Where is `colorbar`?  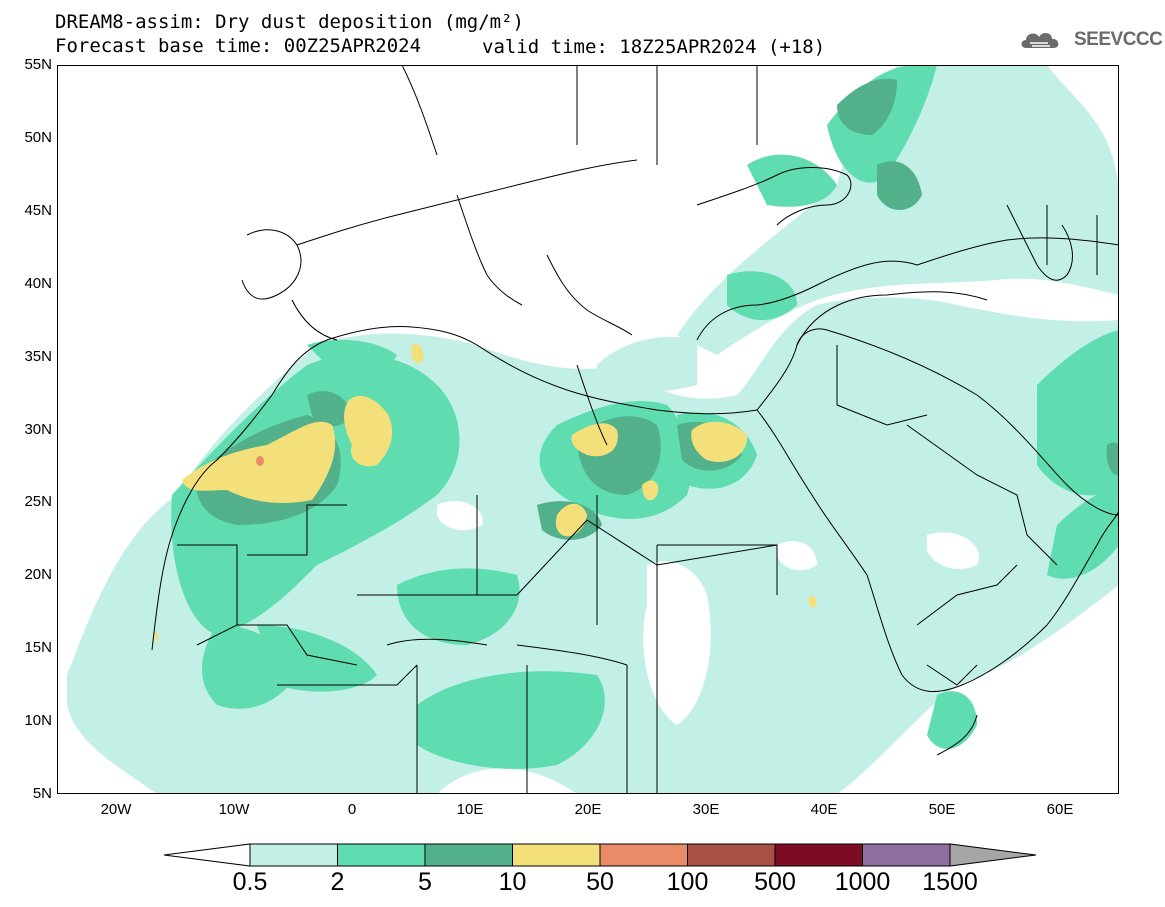 colorbar is located at coordinates (600, 855).